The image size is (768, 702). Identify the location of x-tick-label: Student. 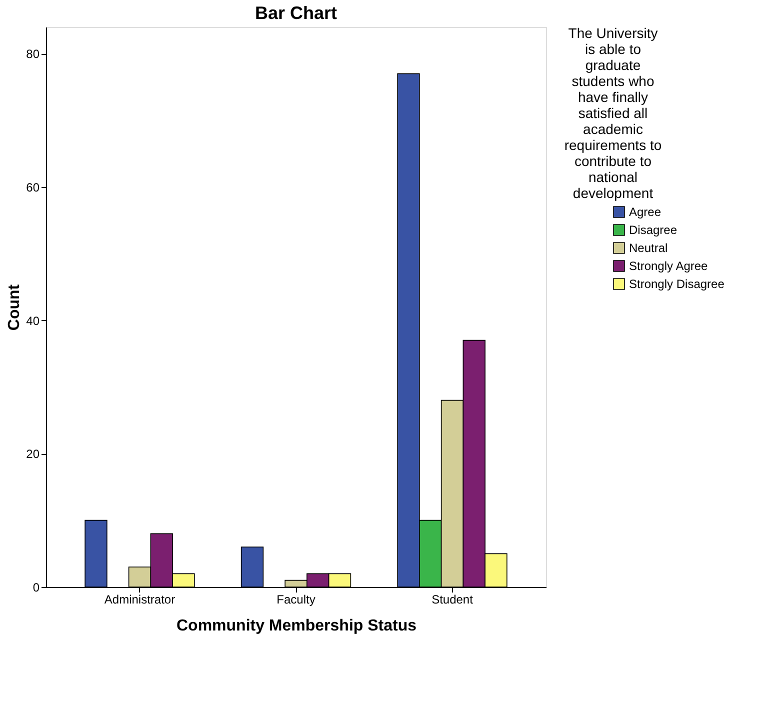
(453, 599).